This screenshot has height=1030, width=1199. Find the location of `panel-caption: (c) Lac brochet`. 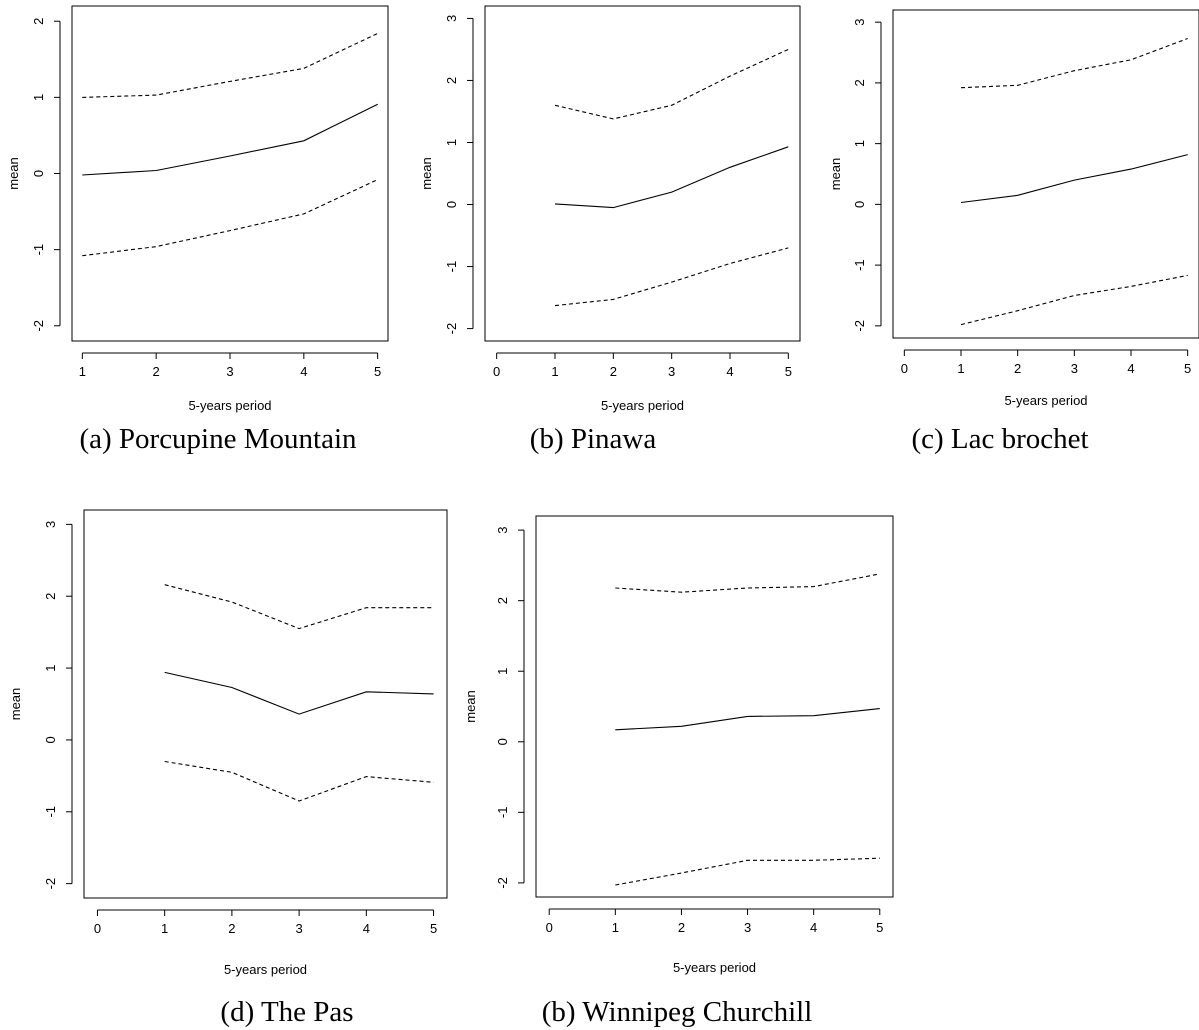

panel-caption: (c) Lac brochet is located at coordinates (999, 439).